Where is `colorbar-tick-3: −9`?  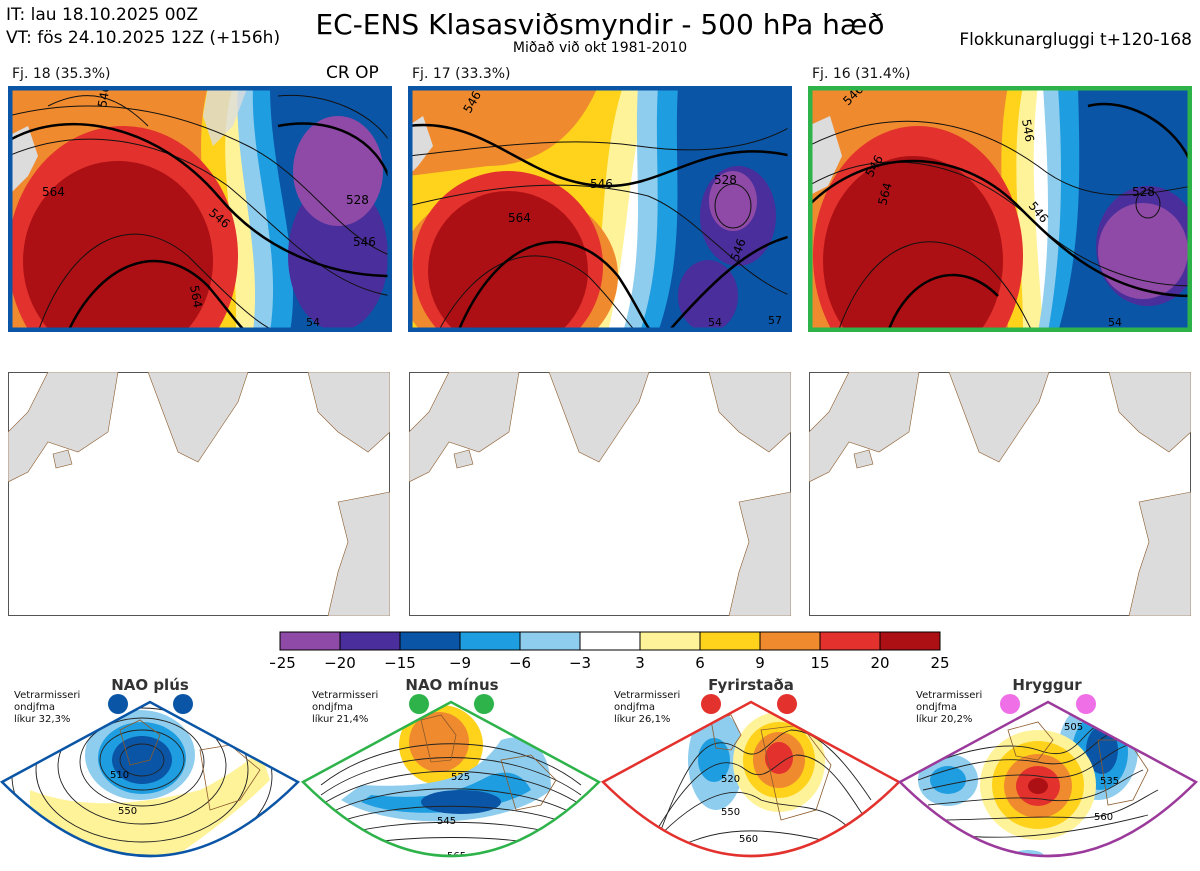 colorbar-tick-3: −9 is located at coordinates (460, 663).